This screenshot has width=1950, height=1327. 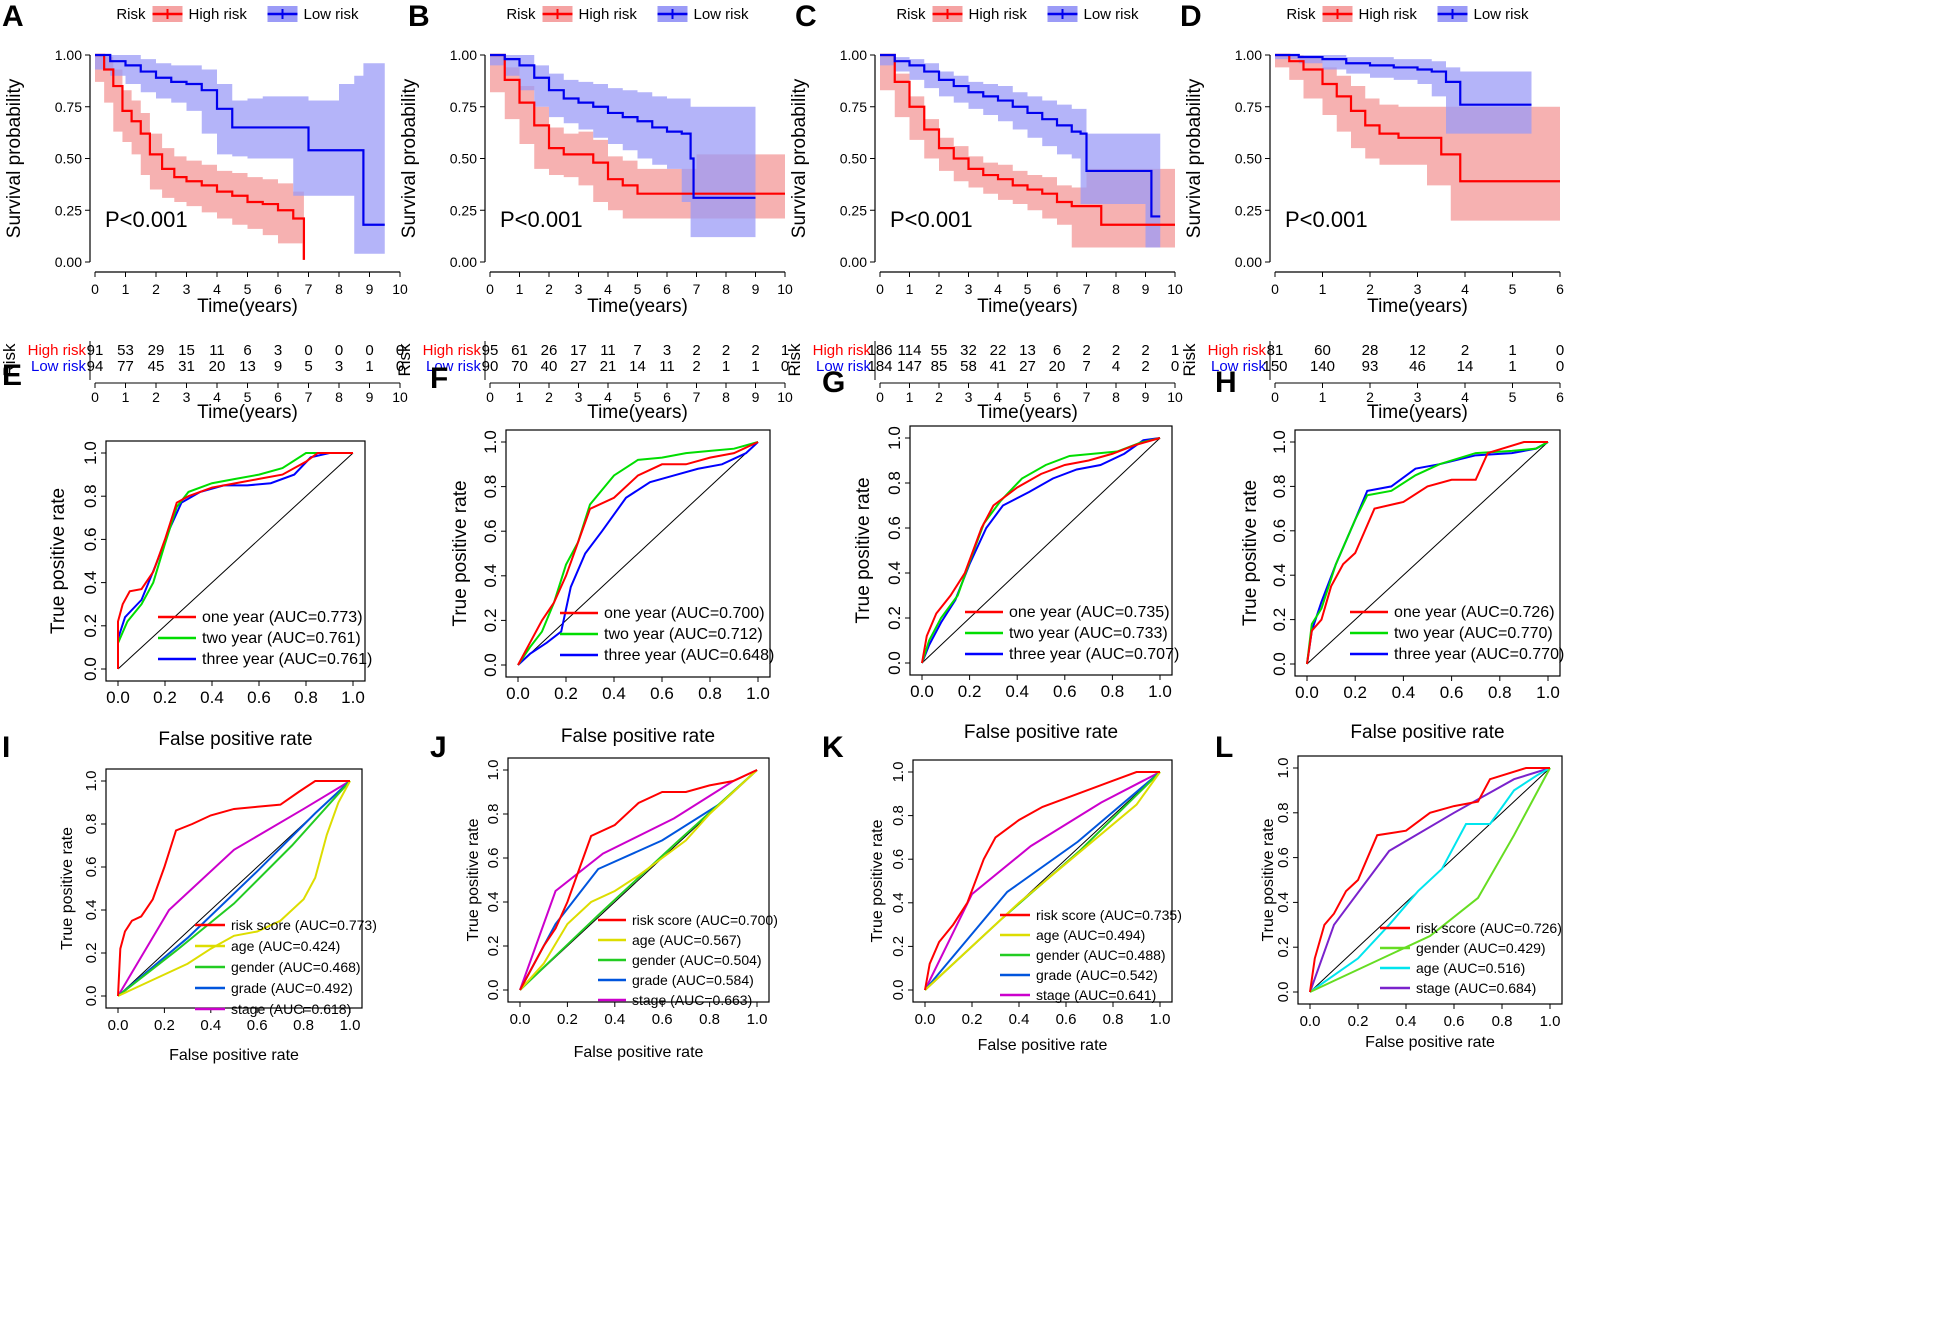 What do you see at coordinates (68, 107) in the screenshot?
I see `y-tick-label: 0.75` at bounding box center [68, 107].